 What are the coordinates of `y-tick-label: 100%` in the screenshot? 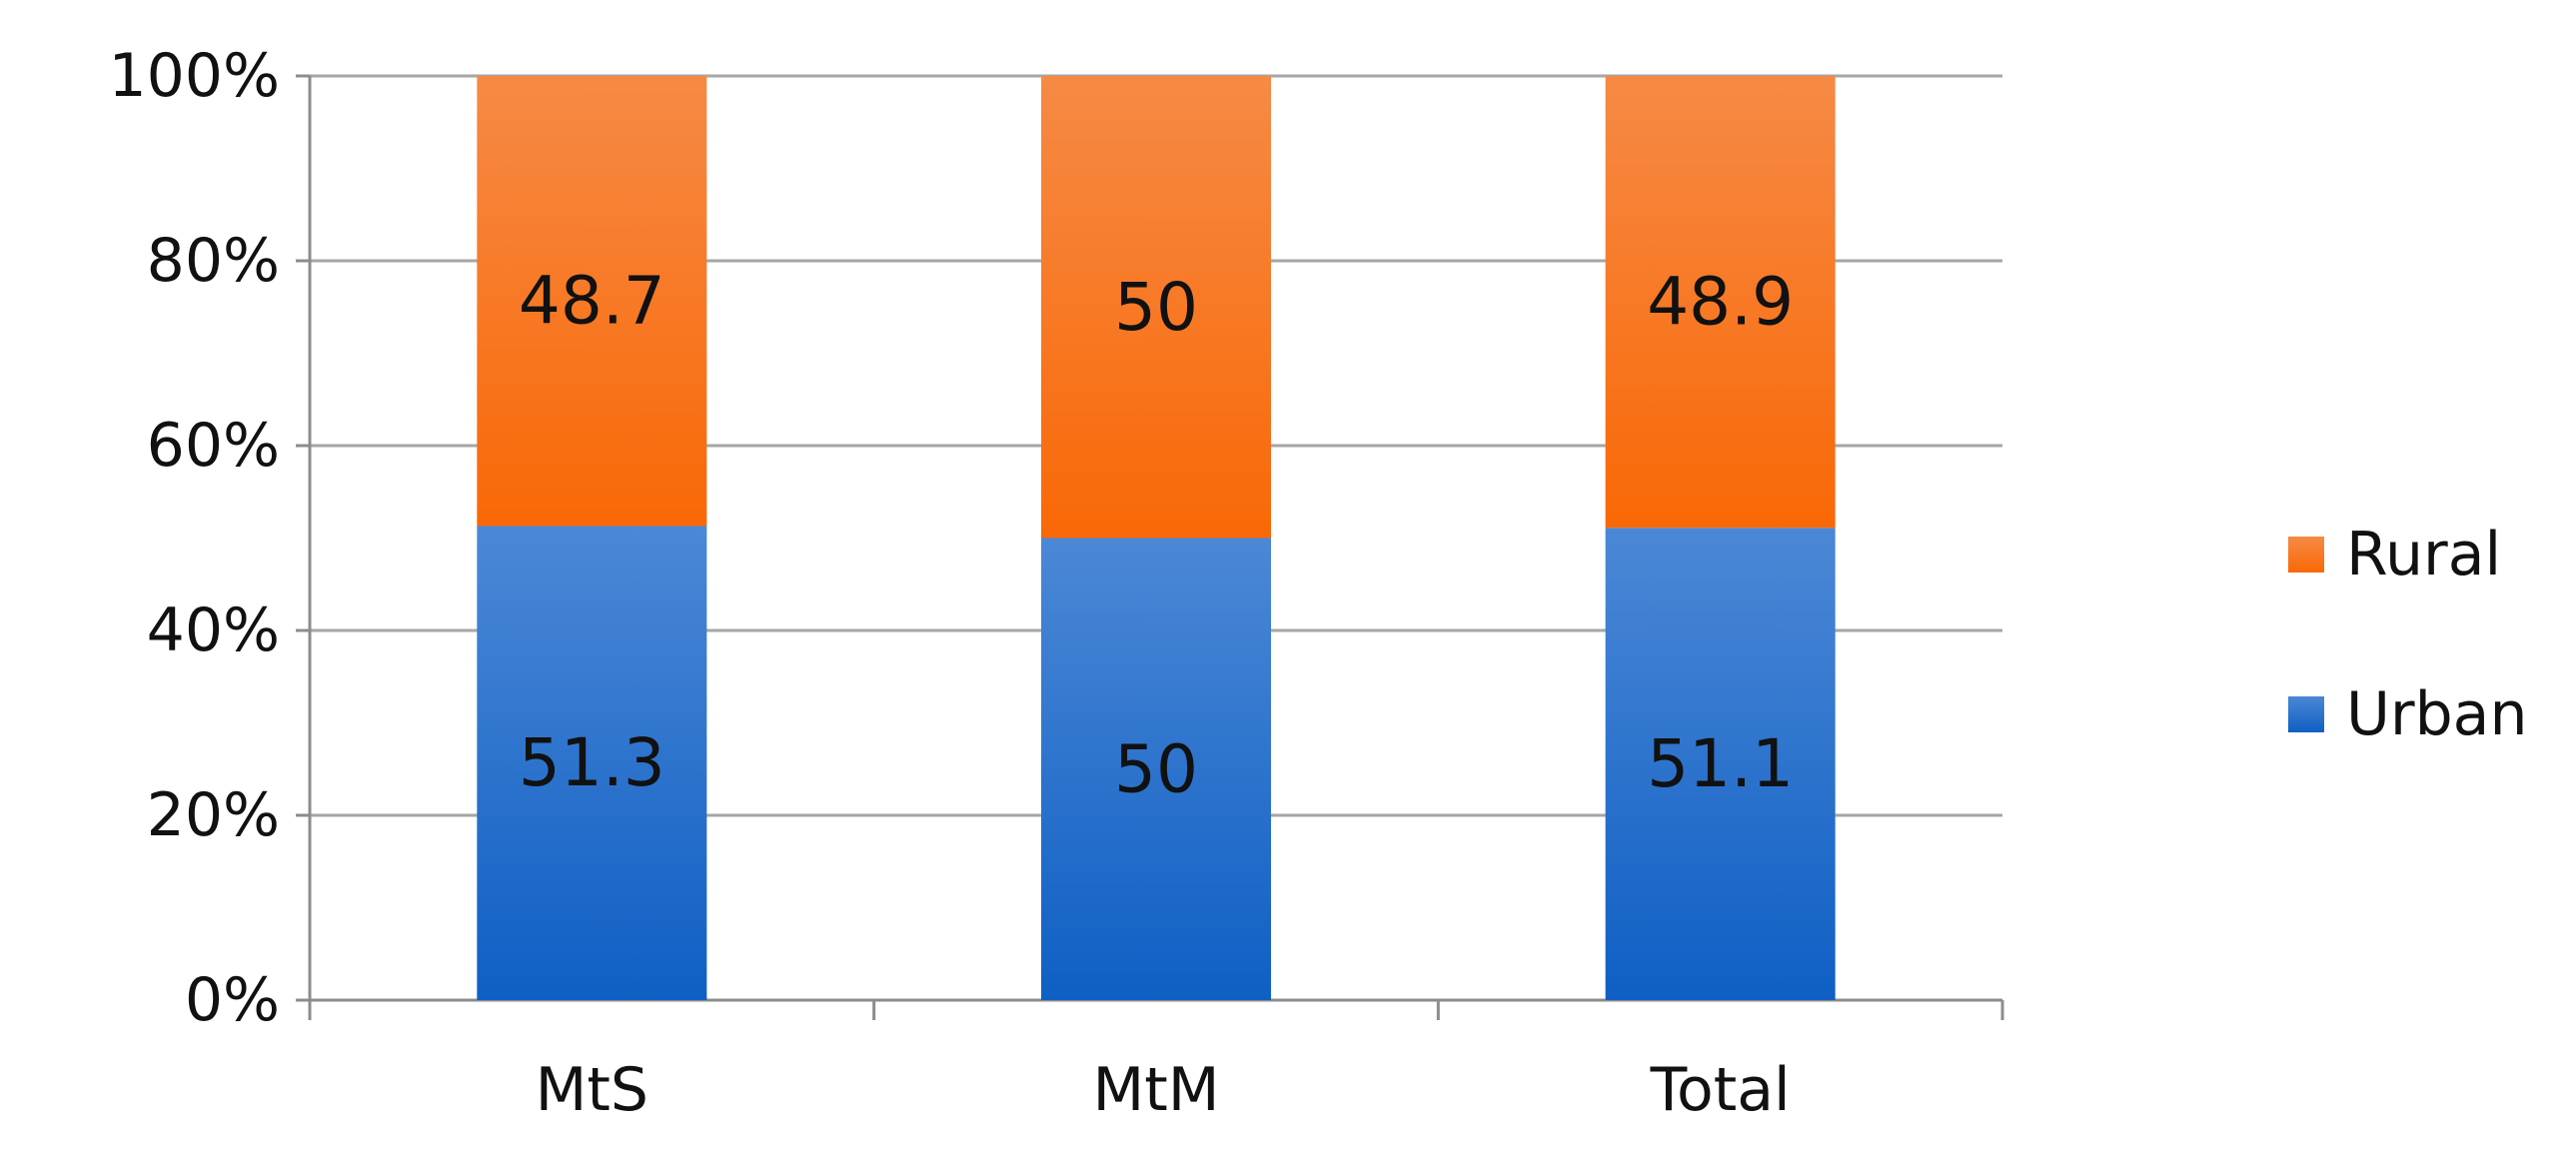 It's located at (194, 76).